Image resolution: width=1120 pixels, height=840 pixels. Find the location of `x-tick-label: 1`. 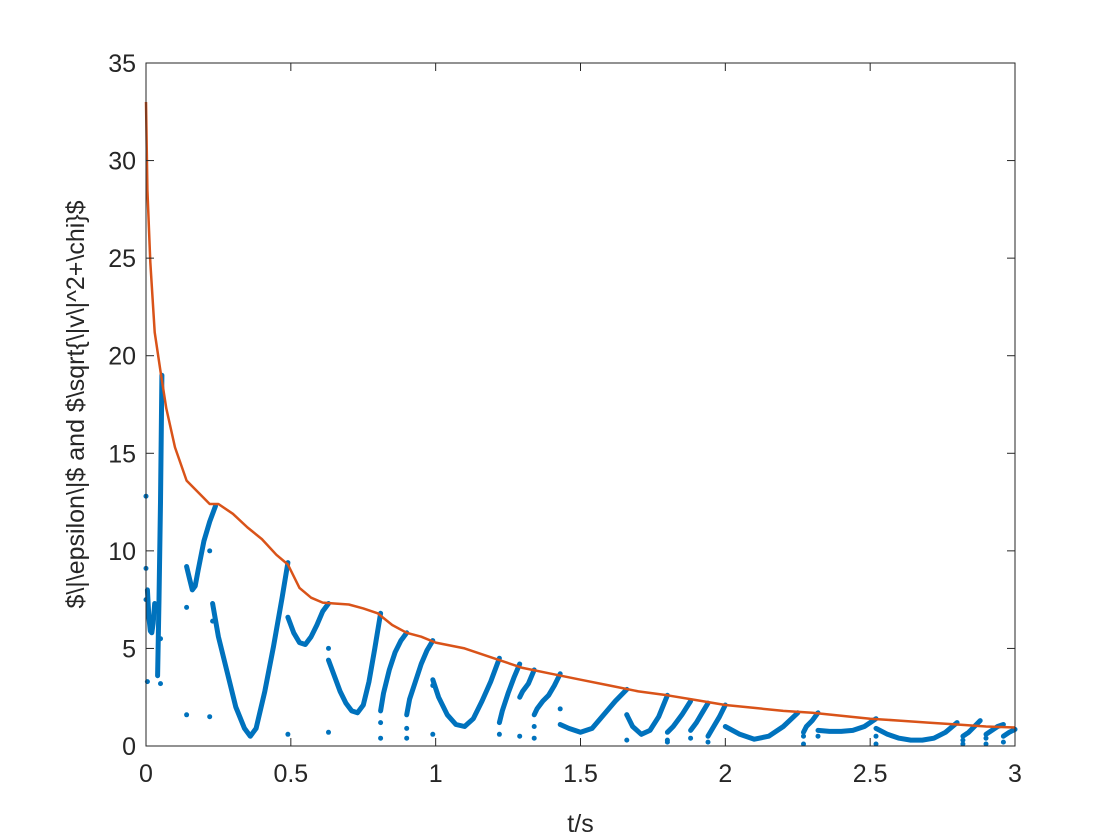

x-tick-label: 1 is located at coordinates (436, 774).